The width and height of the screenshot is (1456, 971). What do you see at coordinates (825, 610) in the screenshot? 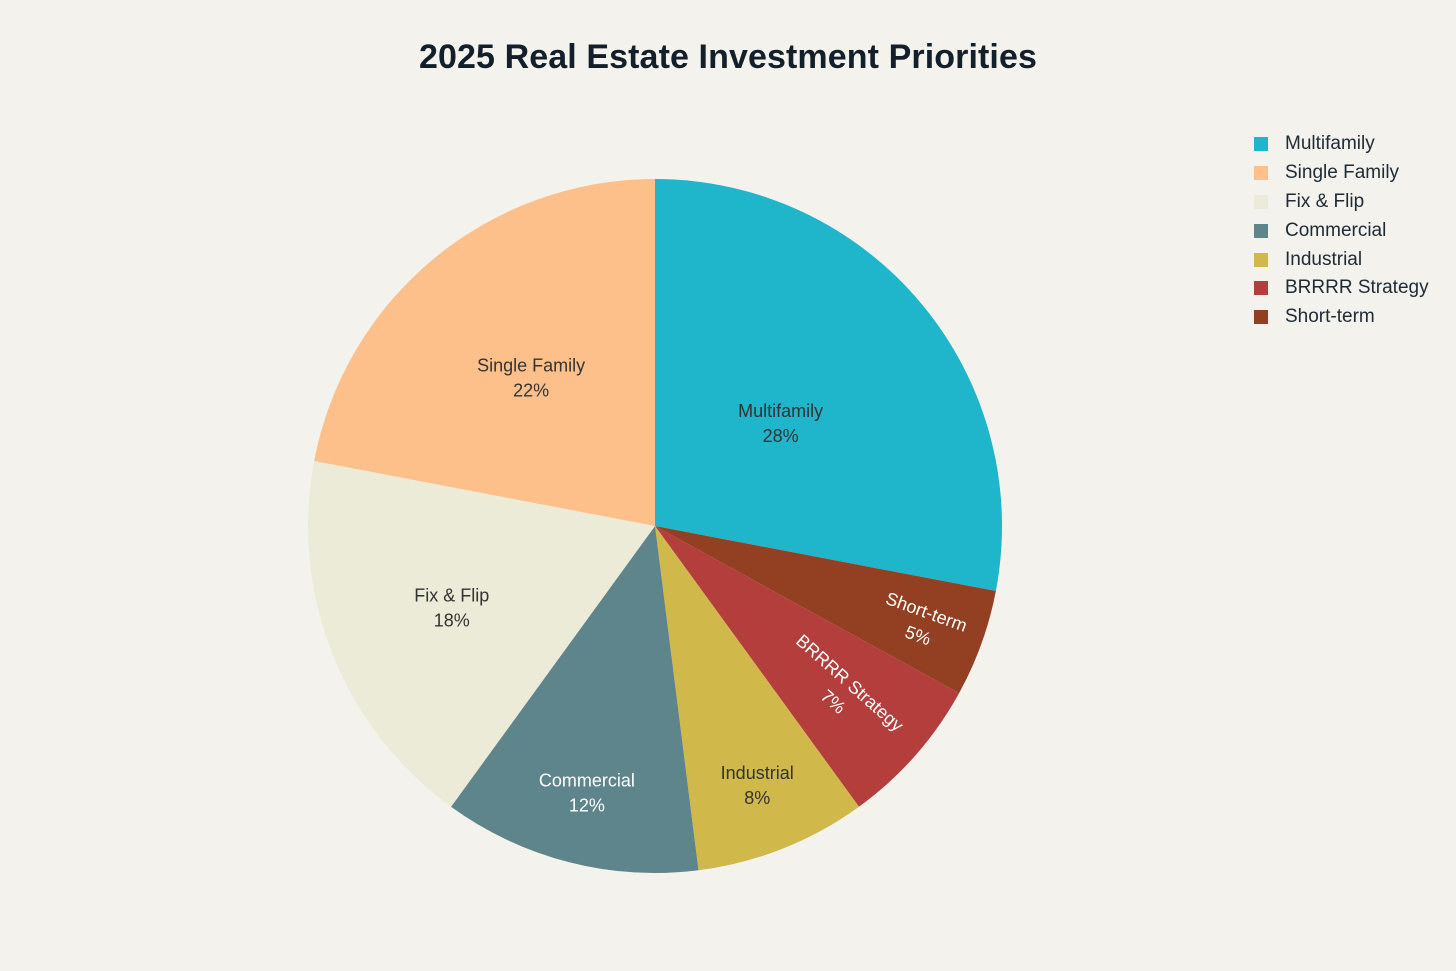
I see `pie-slice-short-term` at bounding box center [825, 610].